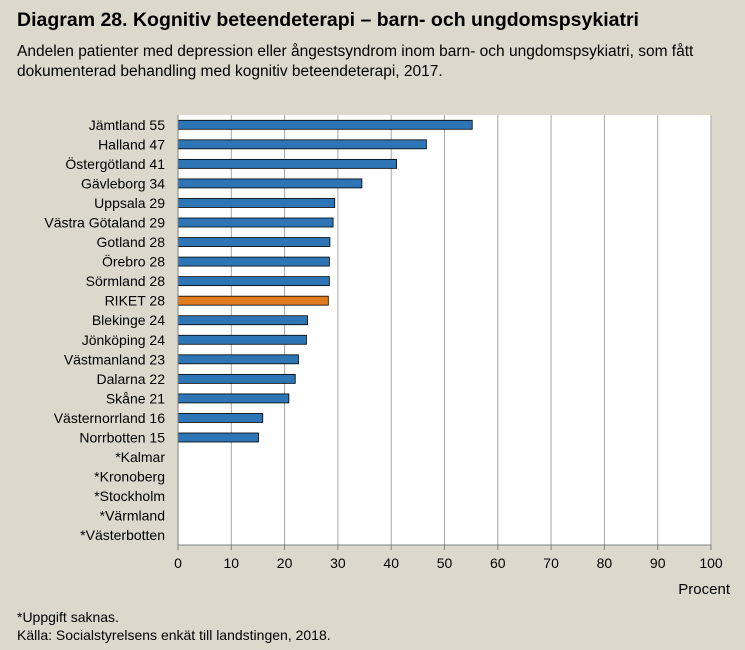 This screenshot has height=650, width=745. I want to click on category-label: Halland 47, so click(131, 144).